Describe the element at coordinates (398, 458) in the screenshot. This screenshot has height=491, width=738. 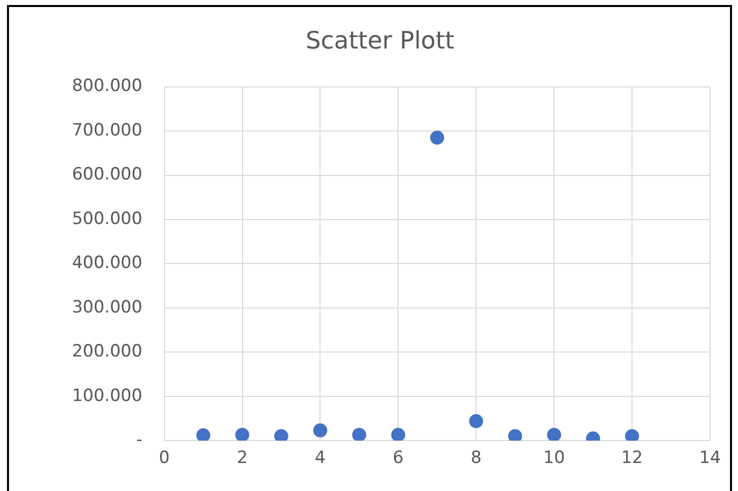
I see `x-tick-label: 6` at that location.